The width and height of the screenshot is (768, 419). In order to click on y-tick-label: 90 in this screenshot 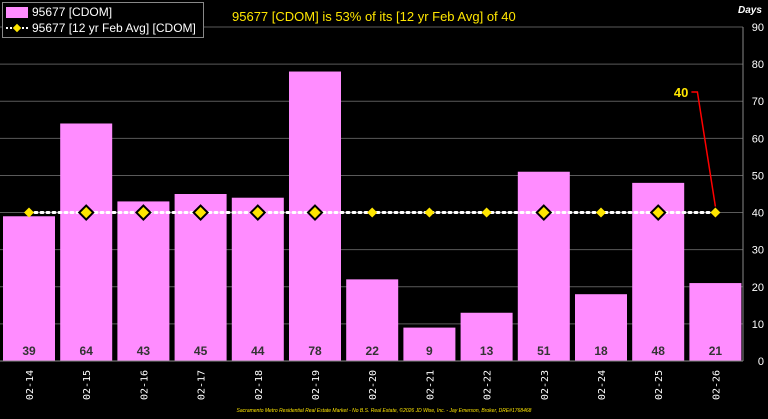, I will do `click(758, 28)`.